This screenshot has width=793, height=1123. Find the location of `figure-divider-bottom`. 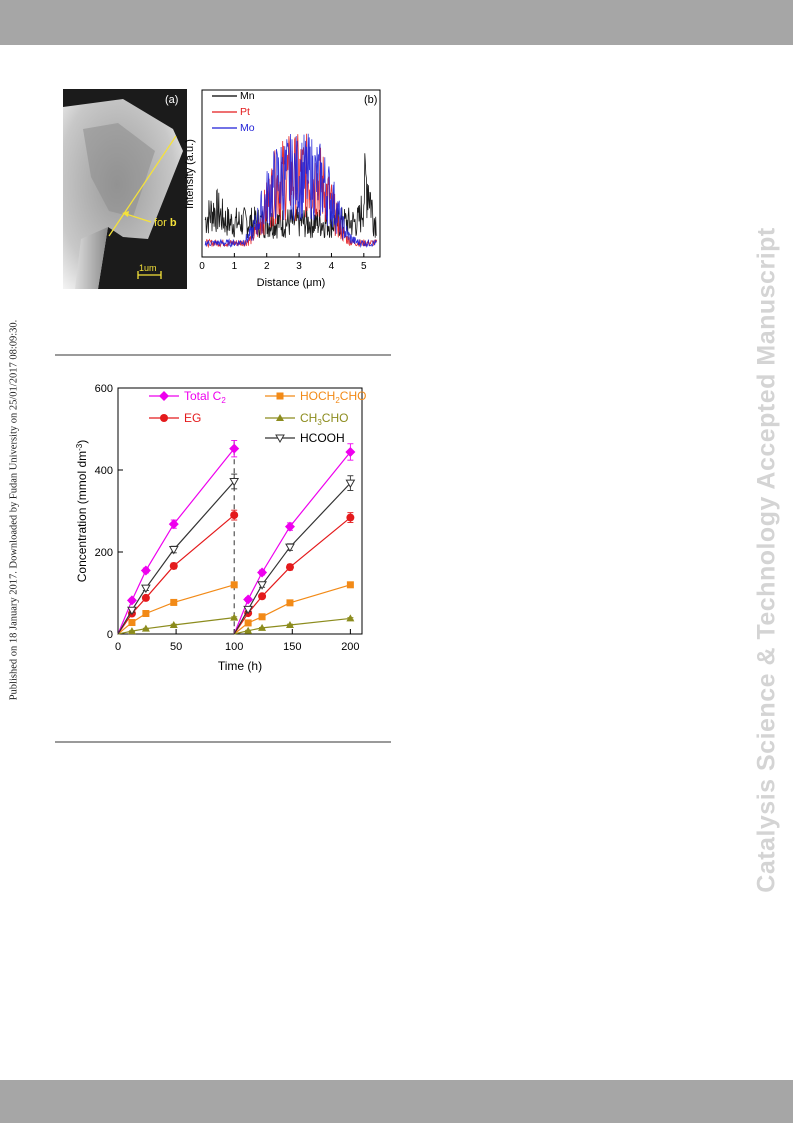

figure-divider-bottom is located at coordinates (223, 742).